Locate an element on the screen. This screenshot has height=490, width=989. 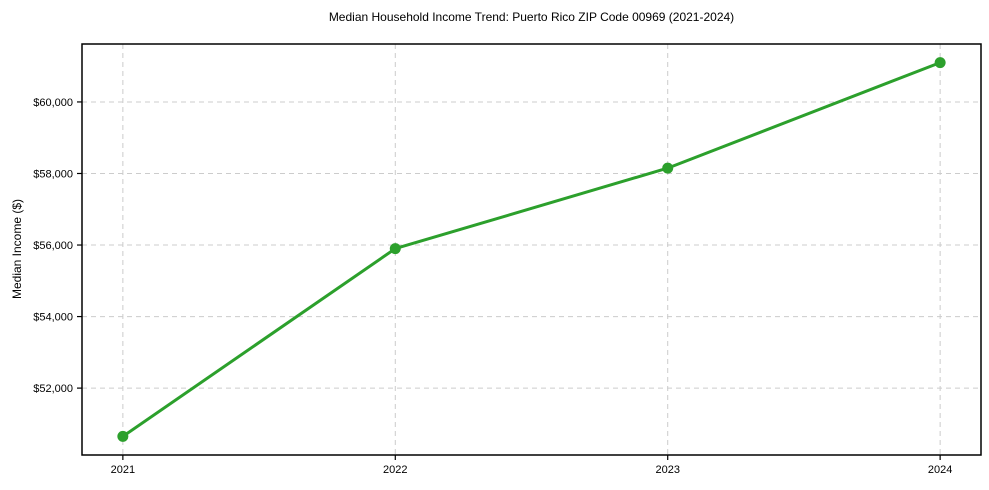
y-tick-label: $56,000 is located at coordinates (53, 246).